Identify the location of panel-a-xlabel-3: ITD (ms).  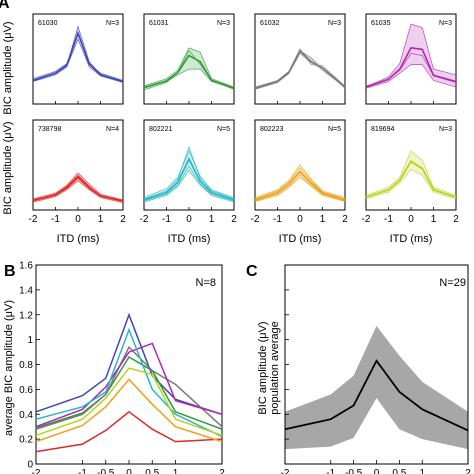
(300, 239).